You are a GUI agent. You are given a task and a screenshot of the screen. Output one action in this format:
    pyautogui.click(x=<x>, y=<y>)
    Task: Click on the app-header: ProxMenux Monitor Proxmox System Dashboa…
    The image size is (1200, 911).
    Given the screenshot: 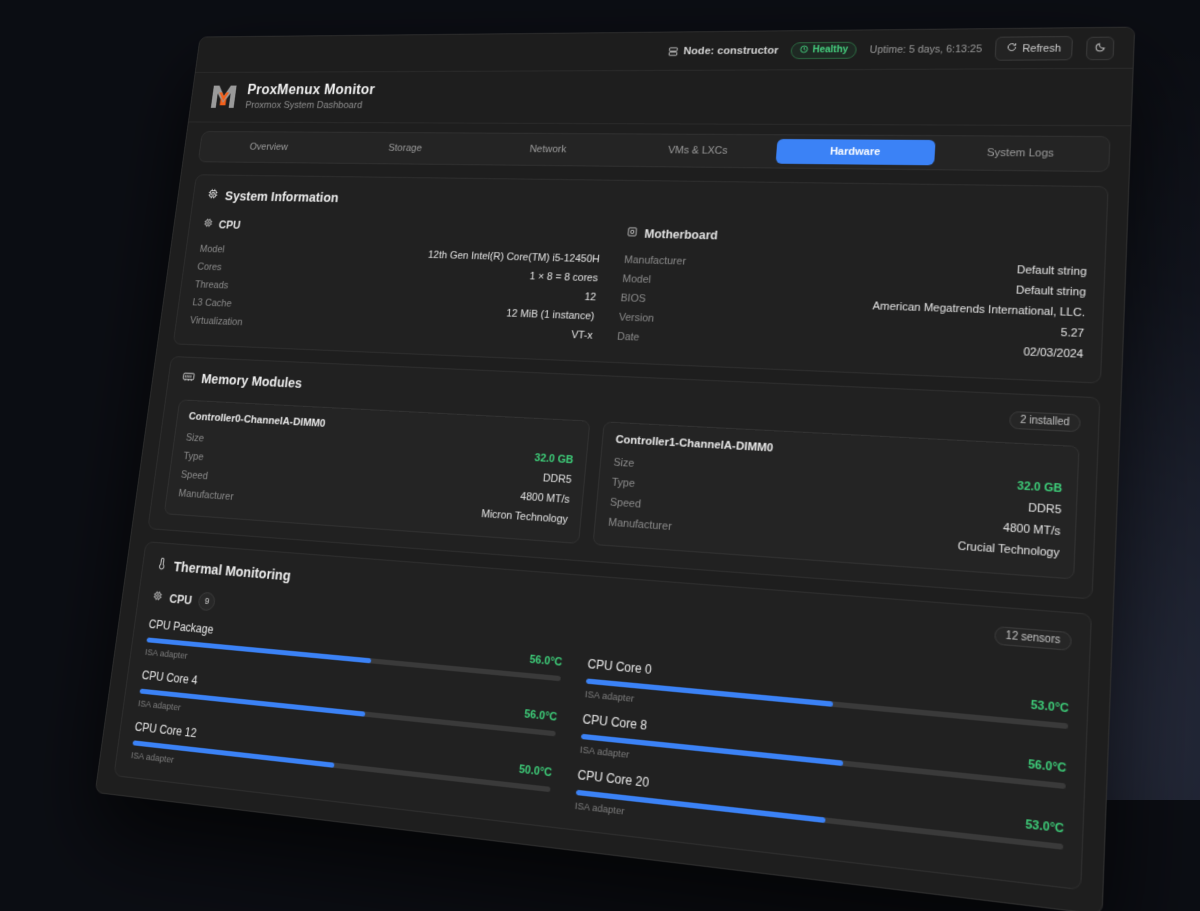 What is the action you would take?
    pyautogui.click(x=661, y=97)
    